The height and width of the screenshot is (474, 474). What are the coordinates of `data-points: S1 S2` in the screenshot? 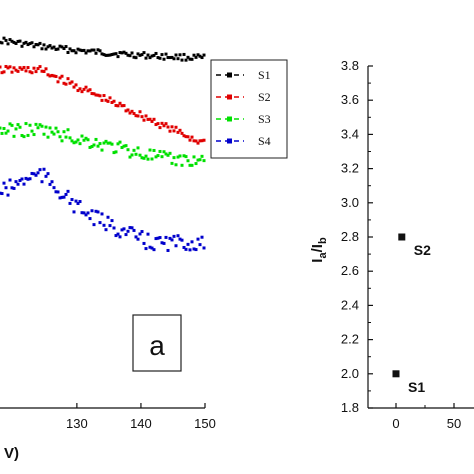 It's located at (411, 314).